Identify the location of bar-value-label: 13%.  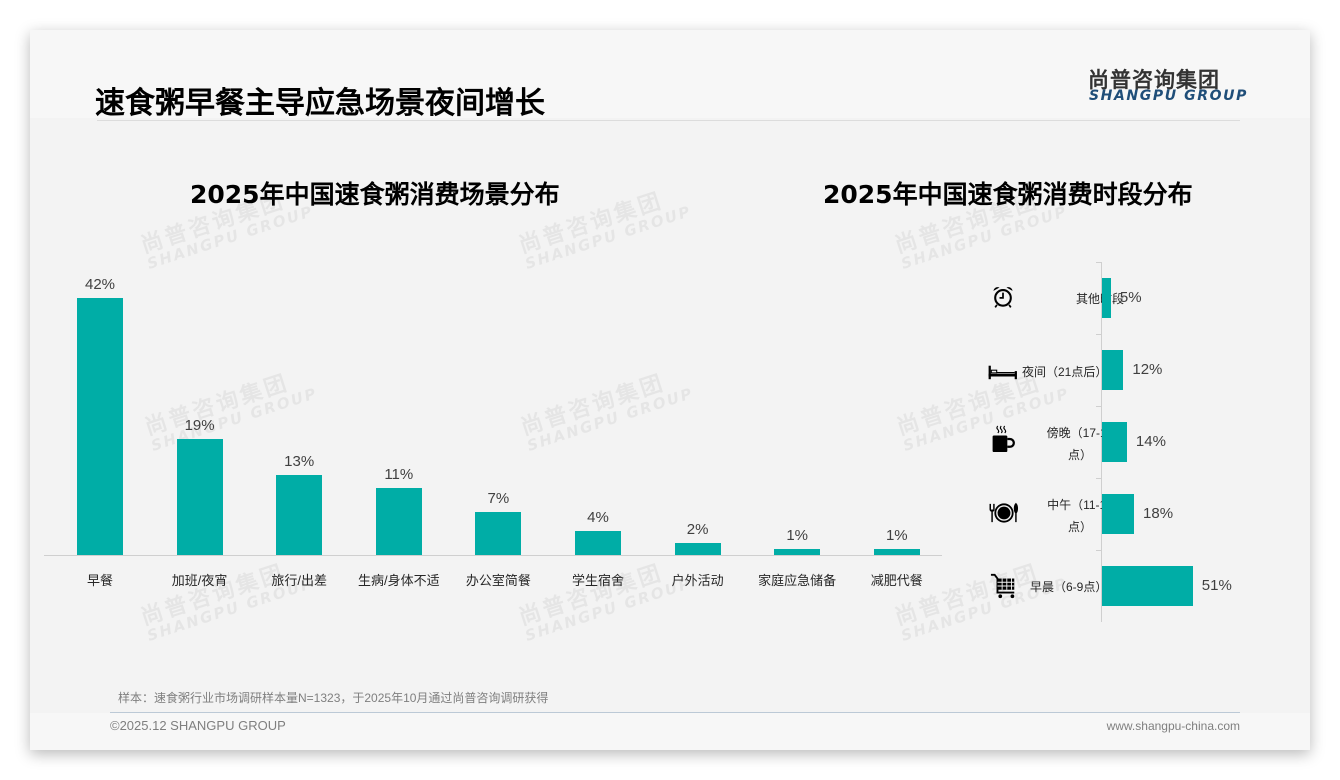
(299, 462).